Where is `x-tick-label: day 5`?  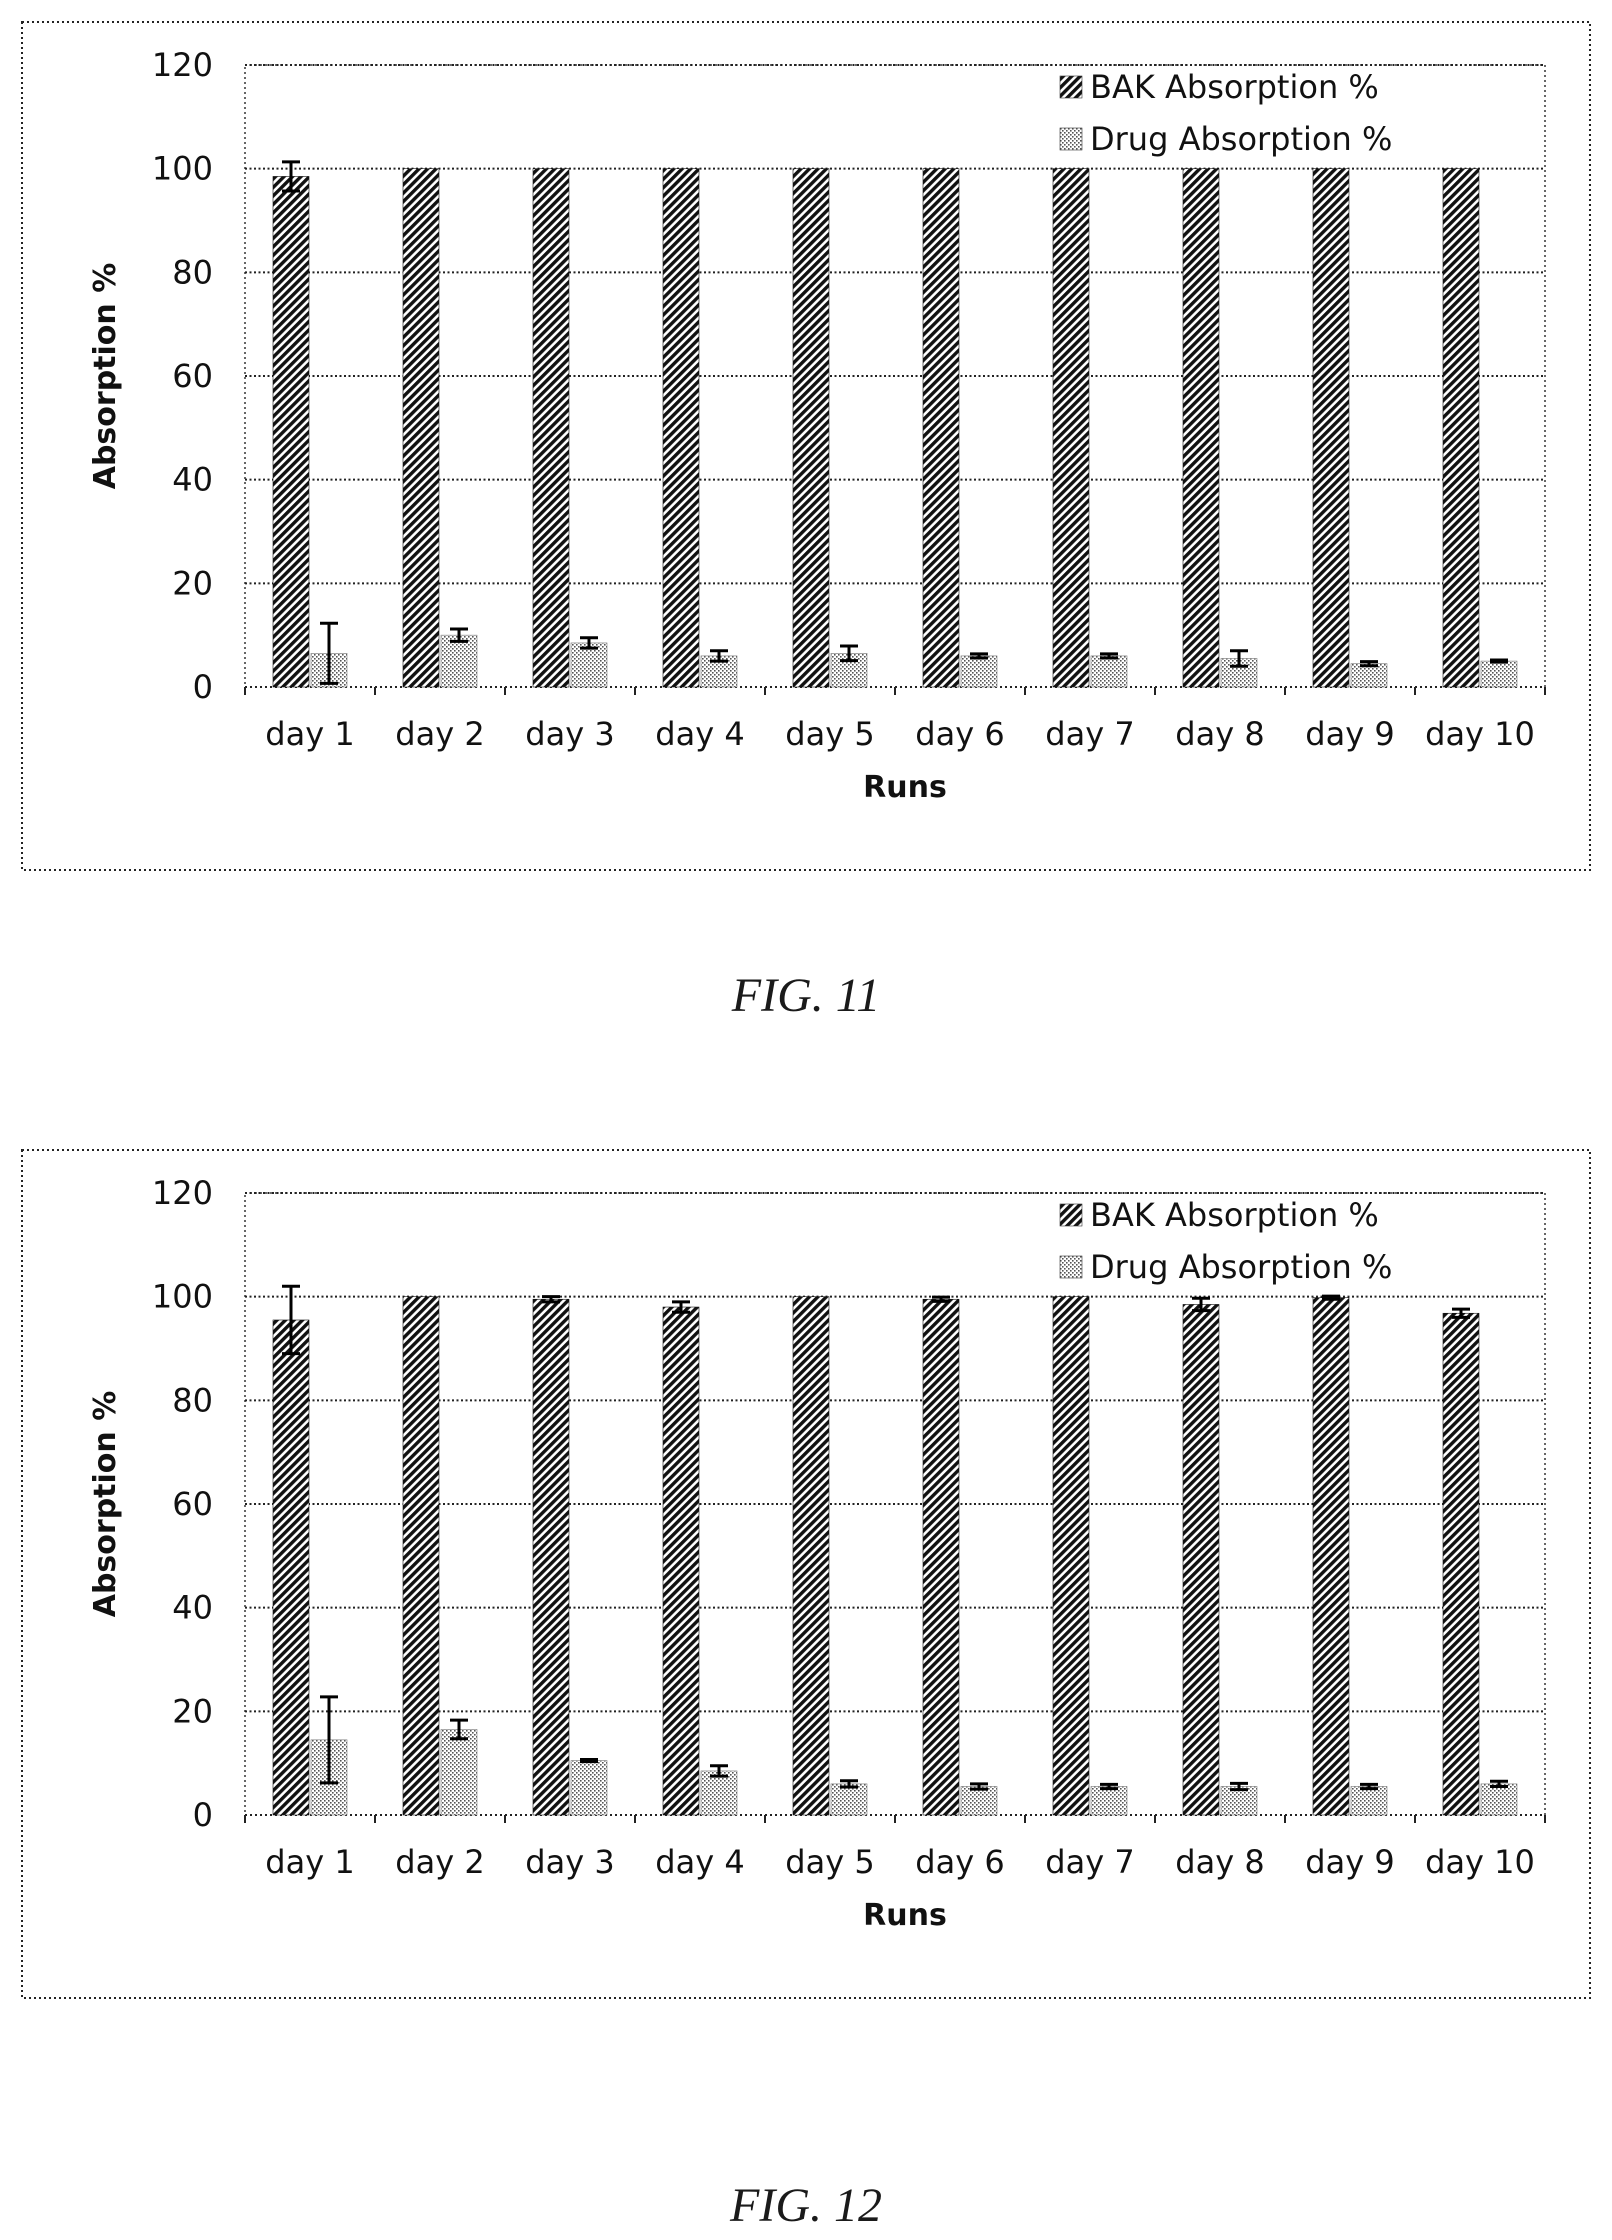 x-tick-label: day 5 is located at coordinates (829, 734).